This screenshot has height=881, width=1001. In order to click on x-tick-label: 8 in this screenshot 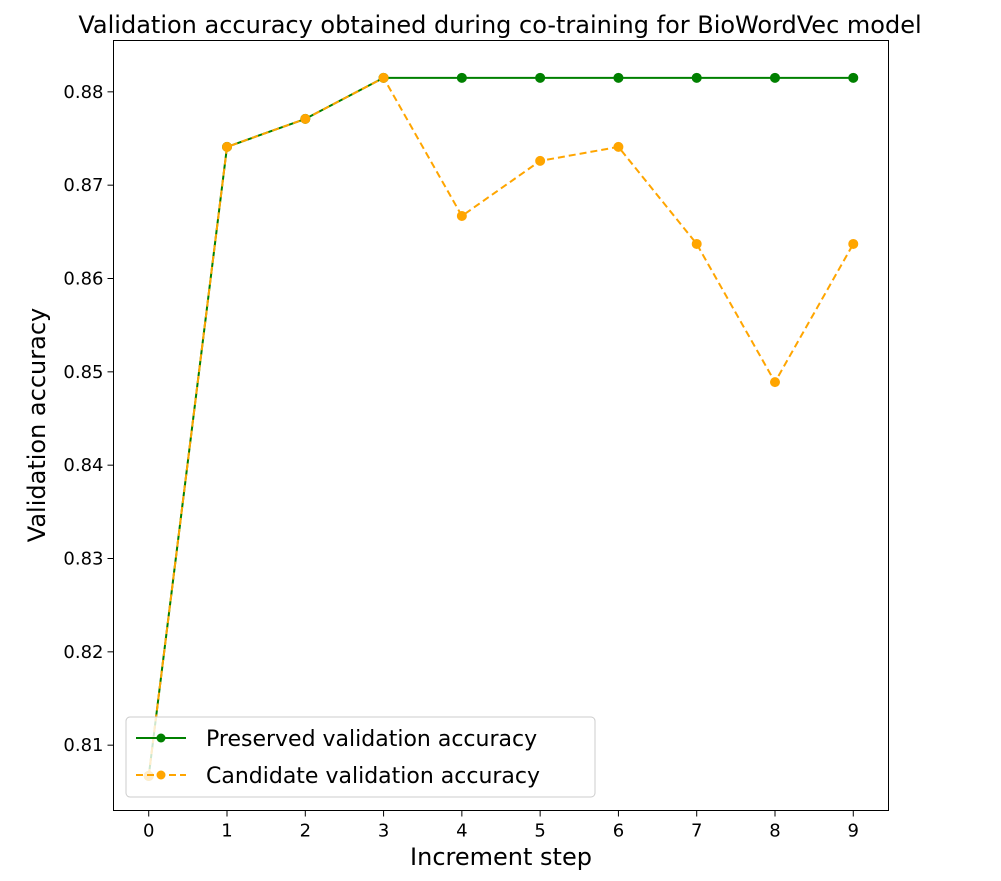, I will do `click(774, 831)`.